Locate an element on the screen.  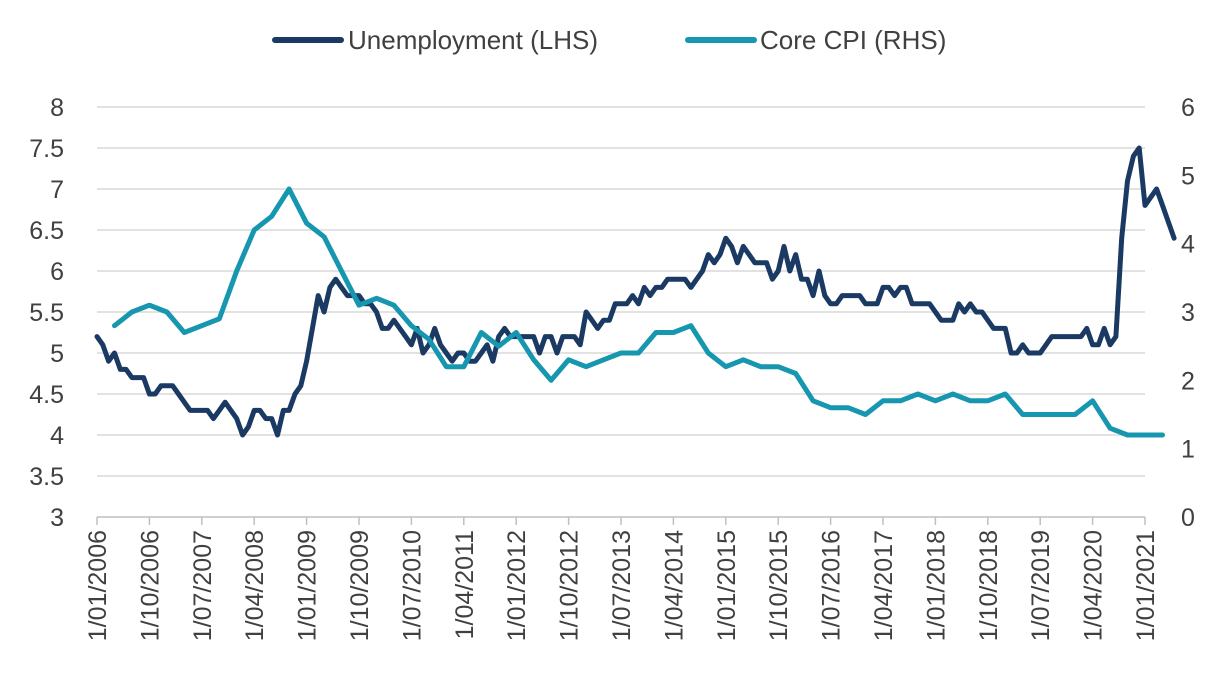
right-tick-label: 0 is located at coordinates (1188, 518).